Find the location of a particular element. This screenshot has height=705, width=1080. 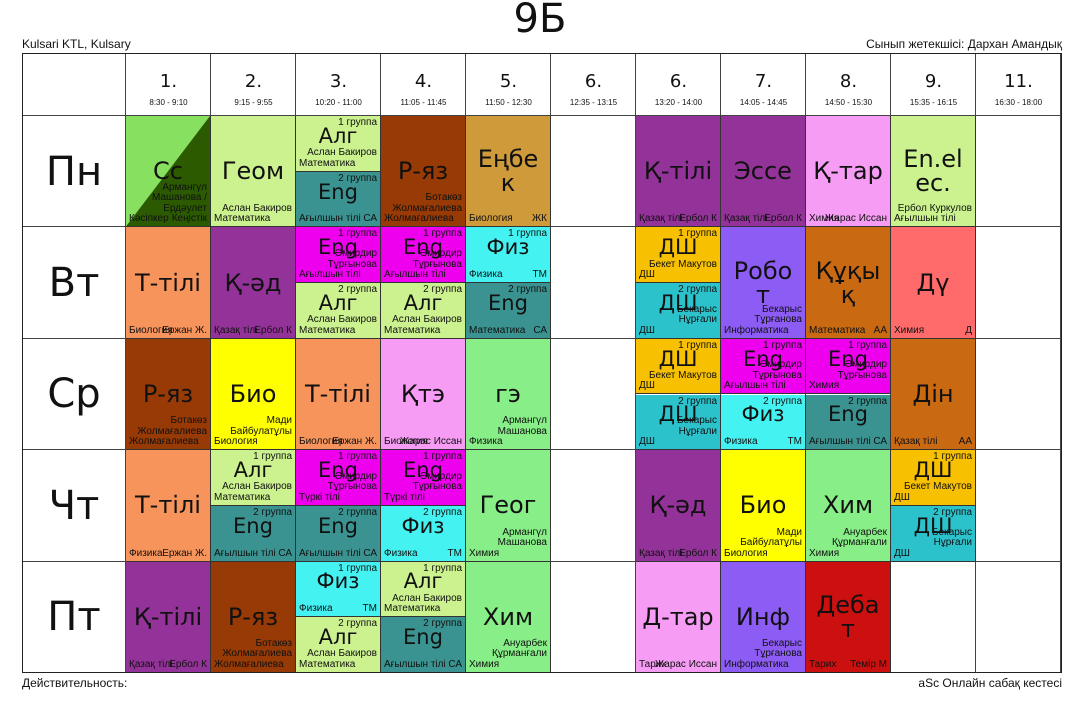

lesson-card: 2 группа Eng Математика СА is located at coordinates (508, 311).